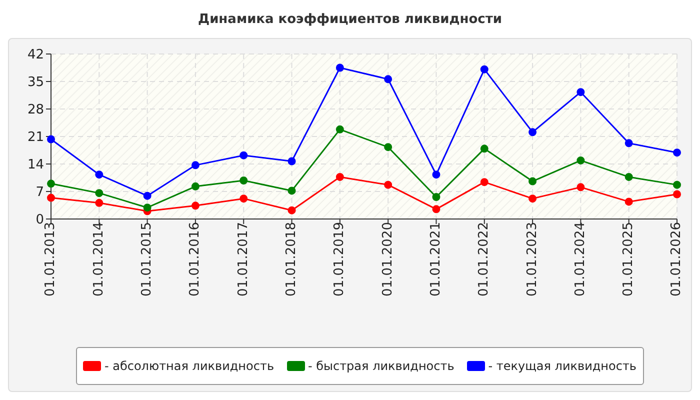 Image resolution: width=700 pixels, height=400 pixels. I want to click on chart-title: Динамика коэффициентов ликвидности, so click(350, 20).